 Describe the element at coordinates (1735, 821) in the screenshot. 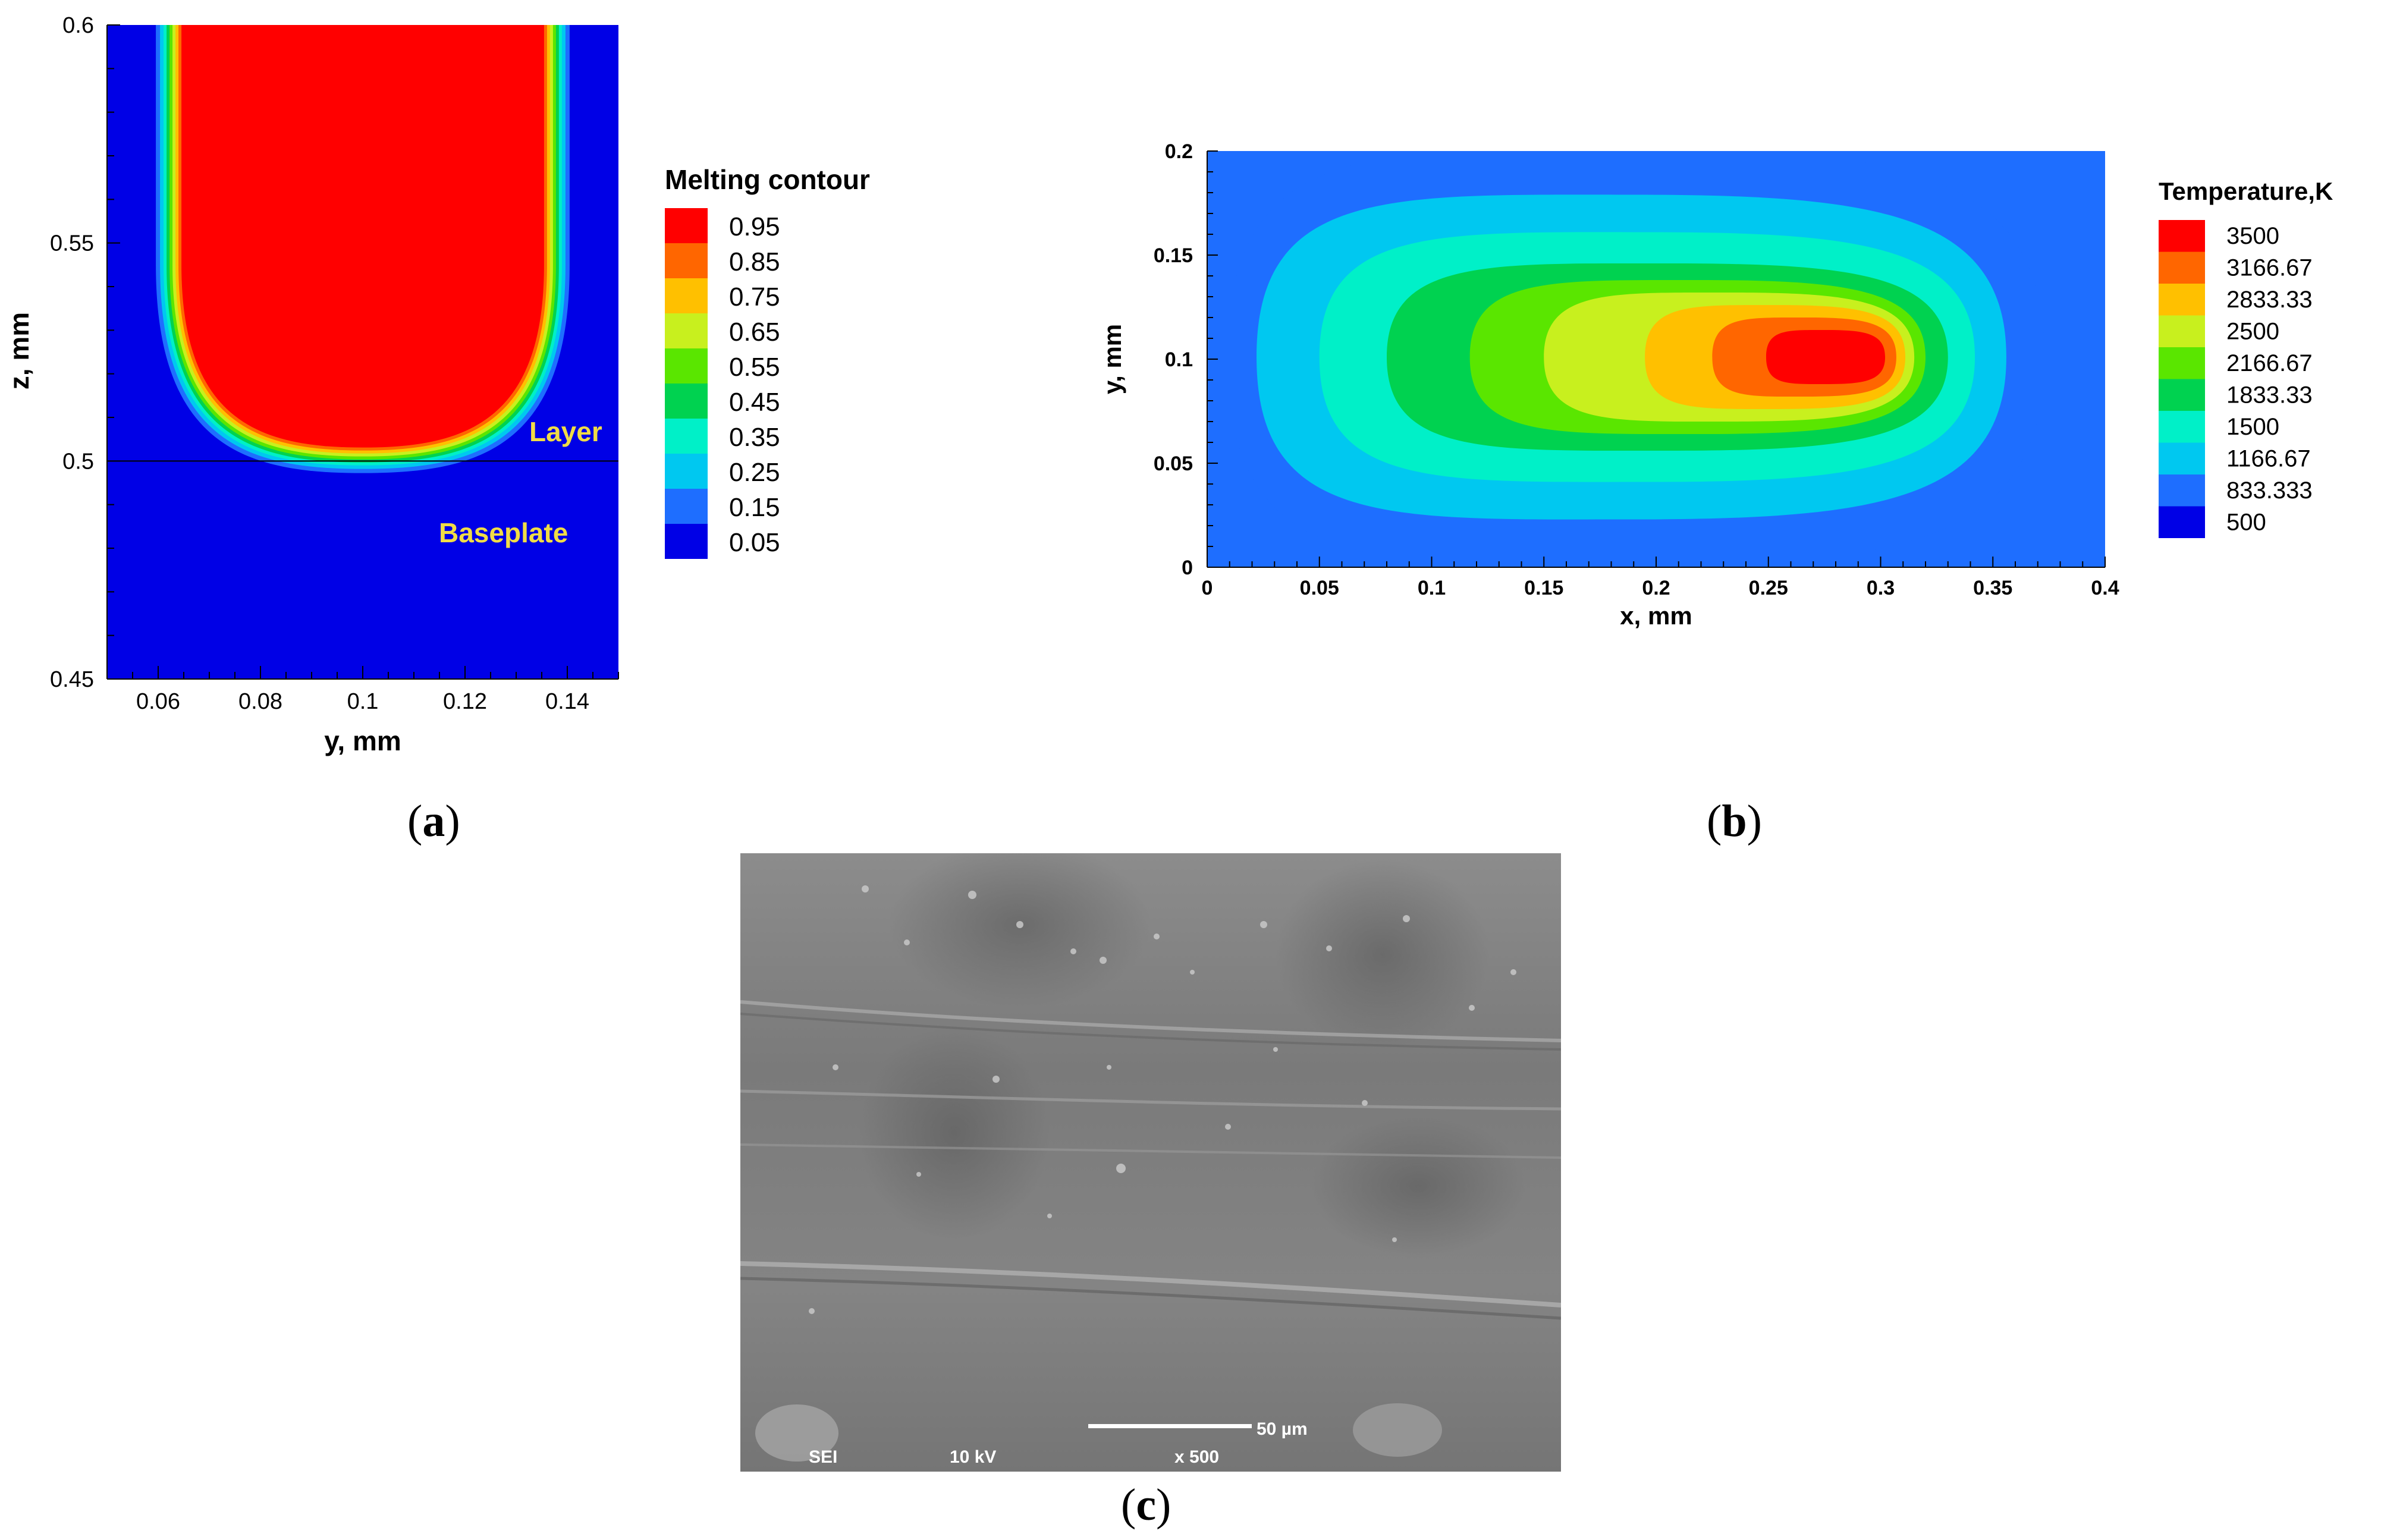

I see `caption-b: (b)` at that location.